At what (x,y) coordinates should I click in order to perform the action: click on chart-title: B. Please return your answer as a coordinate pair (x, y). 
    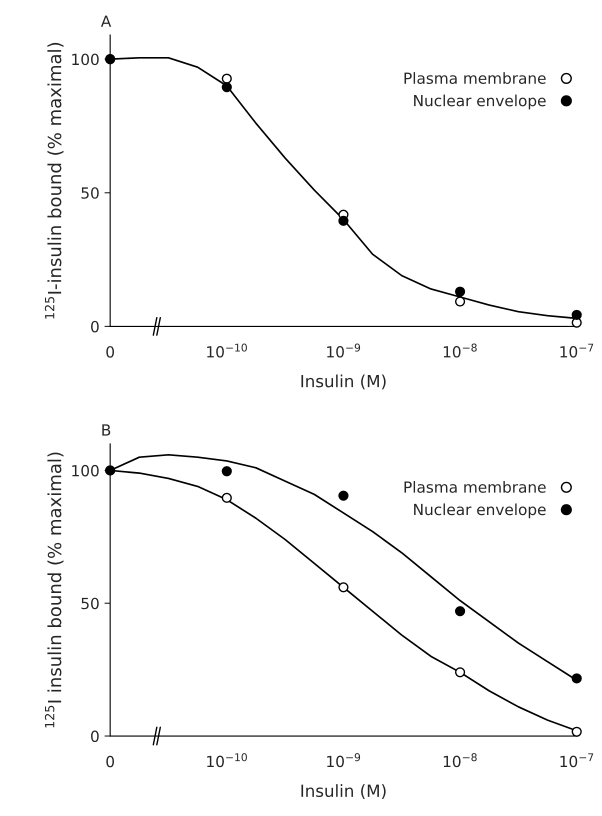
    Looking at the image, I should click on (106, 430).